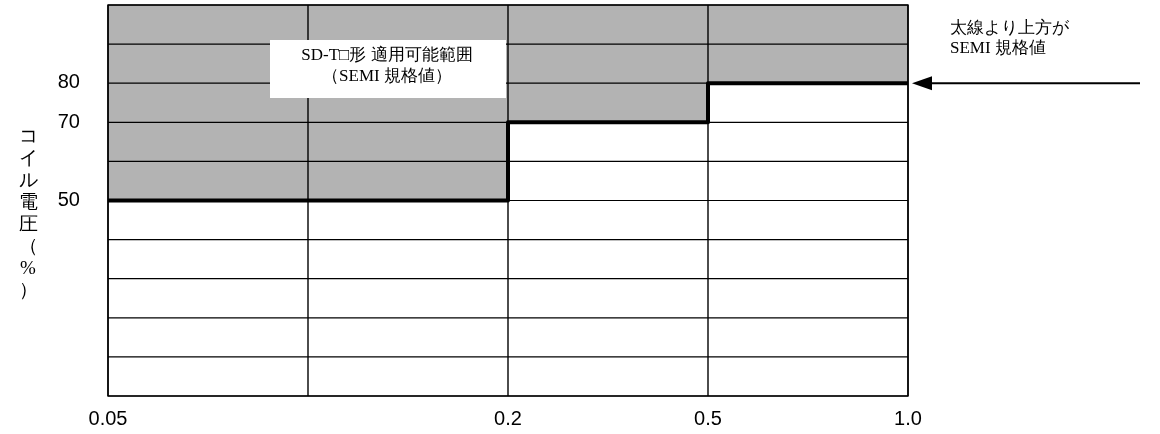  What do you see at coordinates (387, 75) in the screenshot?
I see `annotation: （SEMI 規格値）` at bounding box center [387, 75].